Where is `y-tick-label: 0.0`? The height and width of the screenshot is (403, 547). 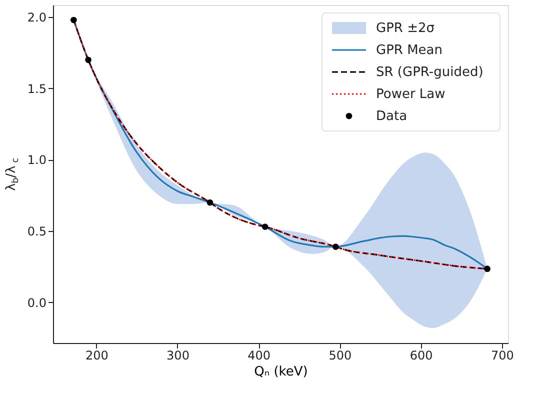 y-tick-label: 0.0 is located at coordinates (36, 303).